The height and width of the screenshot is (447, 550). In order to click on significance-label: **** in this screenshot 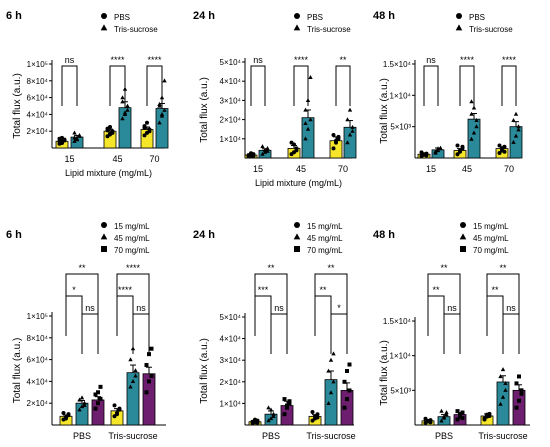, I will do `click(301, 60)`.